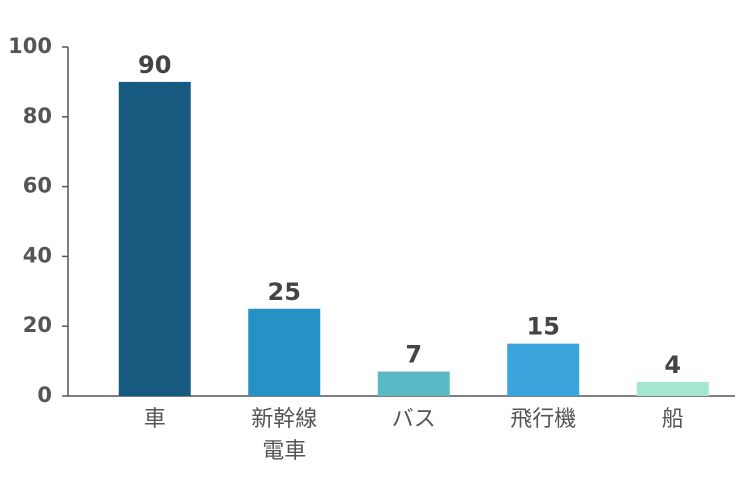 This screenshot has width=750, height=500. Describe the element at coordinates (37, 255) in the screenshot. I see `y-tick-label: 40` at that location.